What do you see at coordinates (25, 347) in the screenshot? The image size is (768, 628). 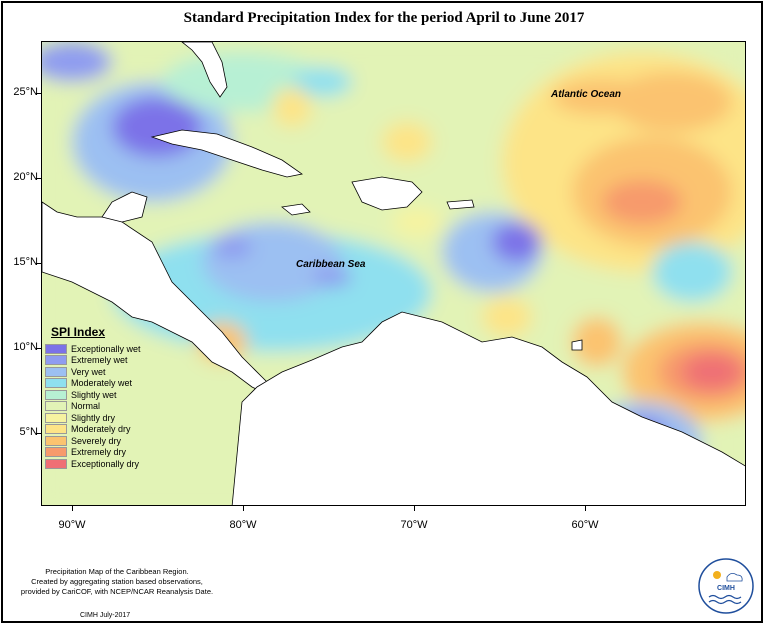 I see `lat-label: 10°N` at bounding box center [25, 347].